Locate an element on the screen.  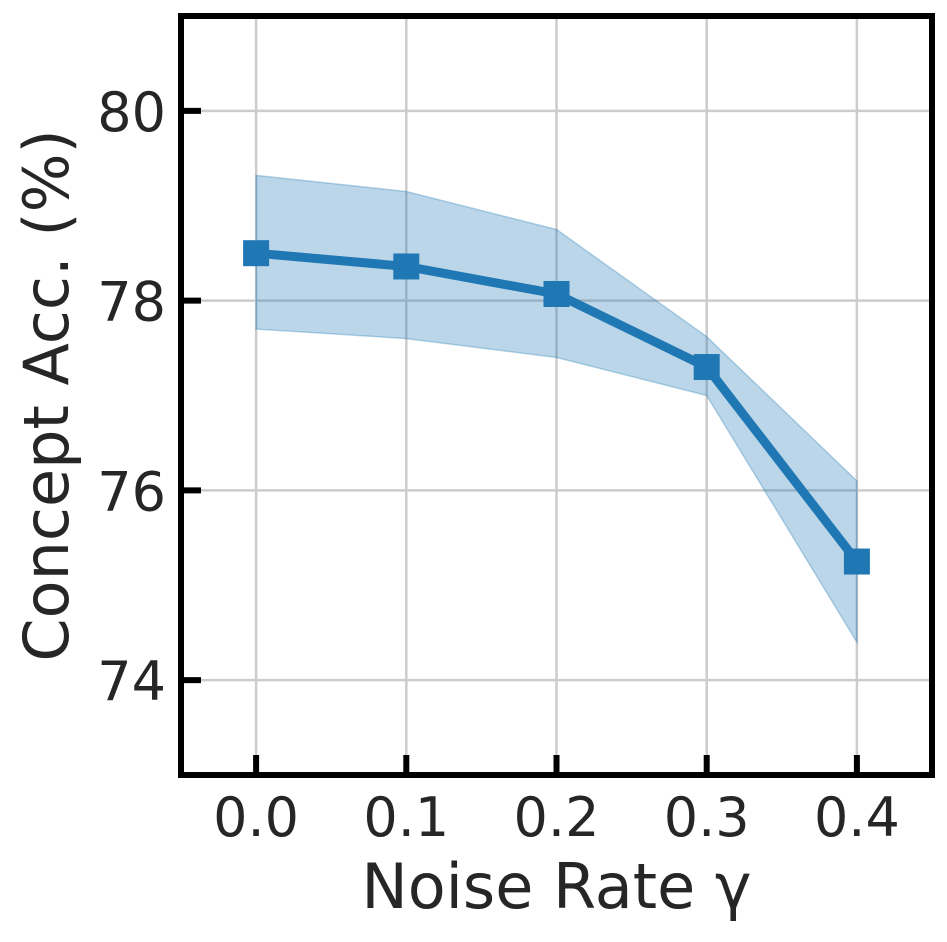
x-tick-label: 0.2 is located at coordinates (557, 817).